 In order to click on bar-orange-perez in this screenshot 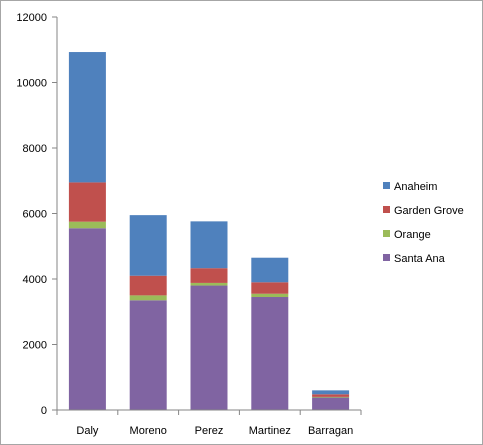, I will do `click(209, 284)`.